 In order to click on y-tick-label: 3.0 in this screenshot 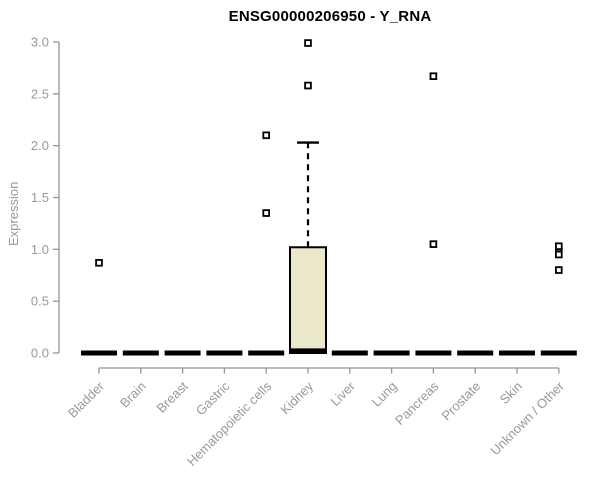, I will do `click(40, 42)`.